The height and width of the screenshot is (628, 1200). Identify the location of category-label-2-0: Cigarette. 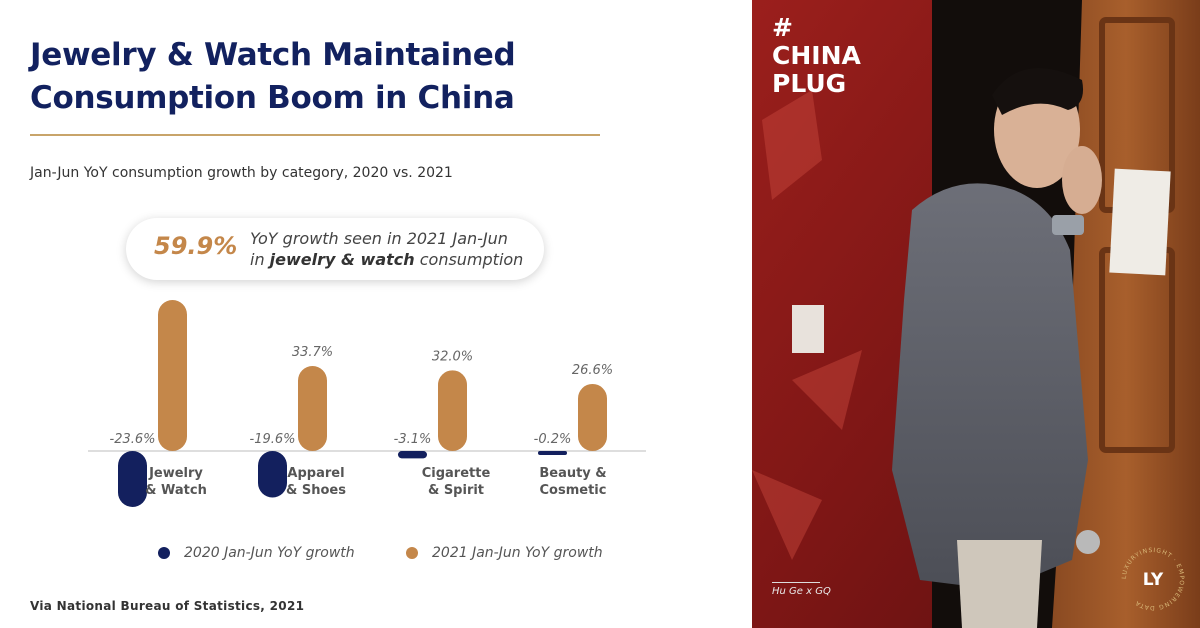
(456, 473).